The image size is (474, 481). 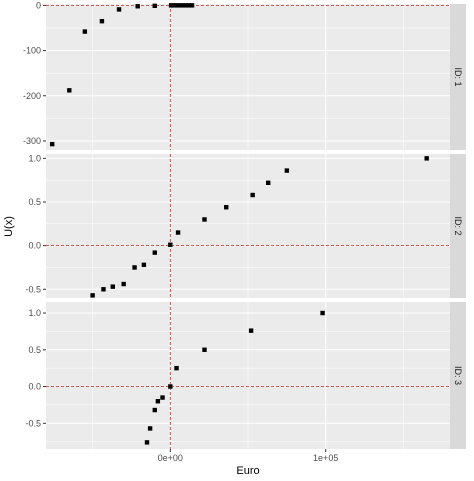 I want to click on y-axis-title: U(x), so click(x=9, y=226).